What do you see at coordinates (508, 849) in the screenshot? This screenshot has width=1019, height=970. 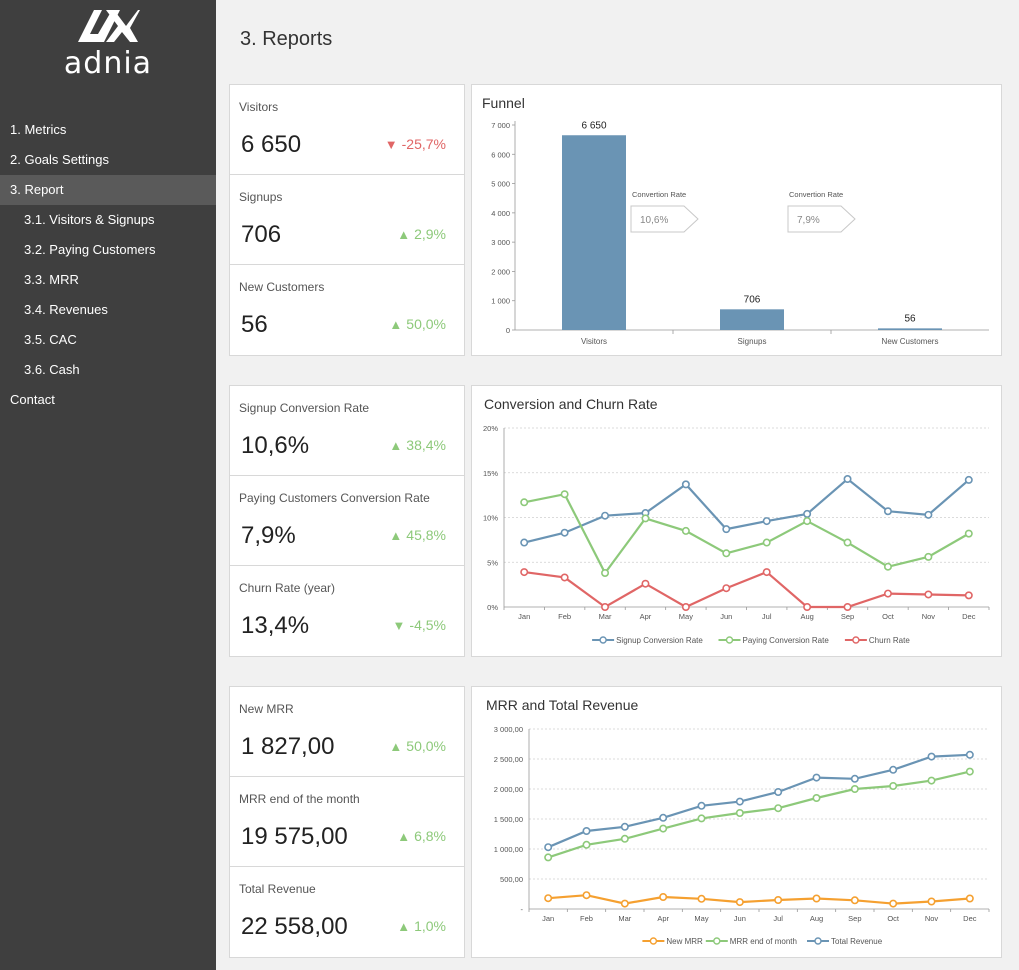 I see `y-tick-label: 1 000,00` at bounding box center [508, 849].